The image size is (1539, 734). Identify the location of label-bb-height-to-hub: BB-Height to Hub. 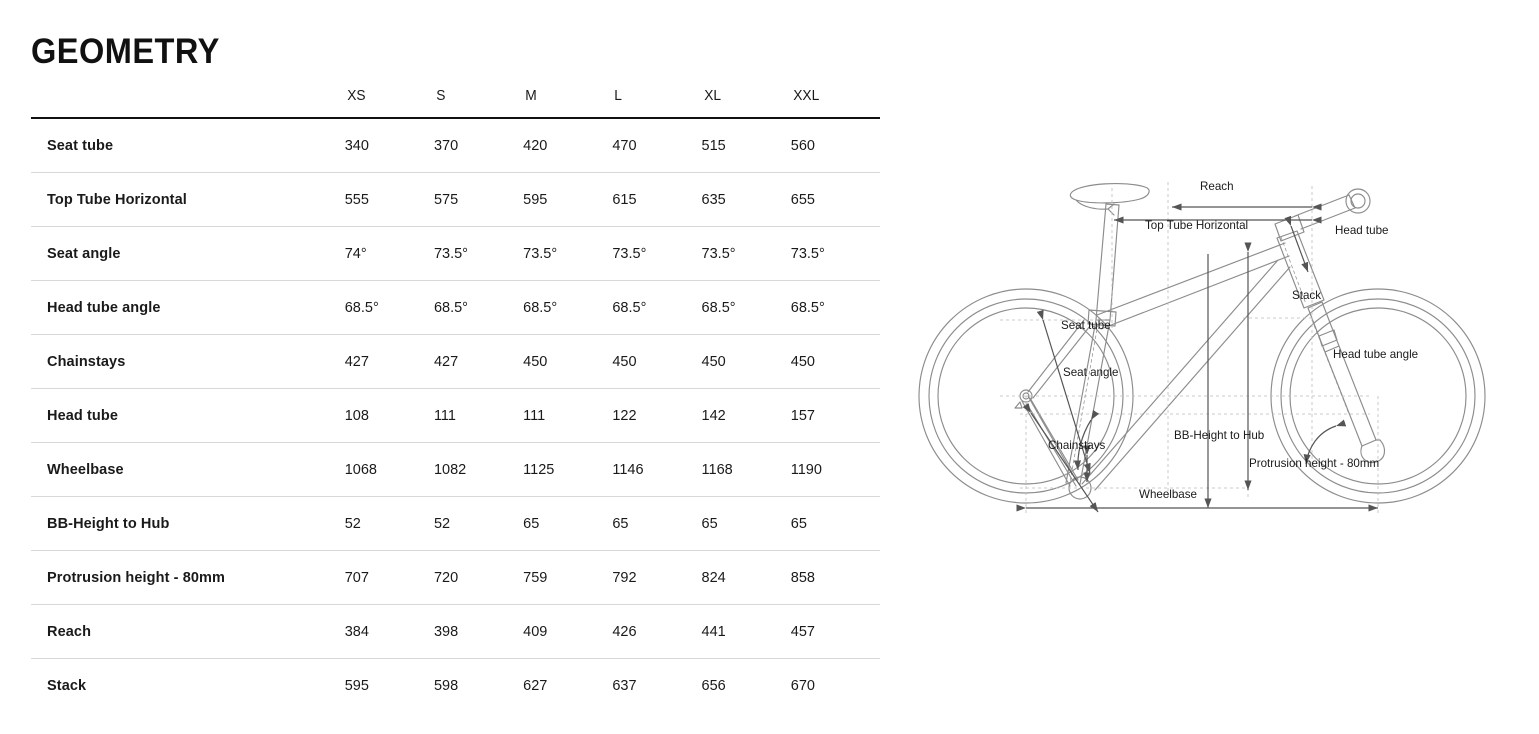
(1219, 435).